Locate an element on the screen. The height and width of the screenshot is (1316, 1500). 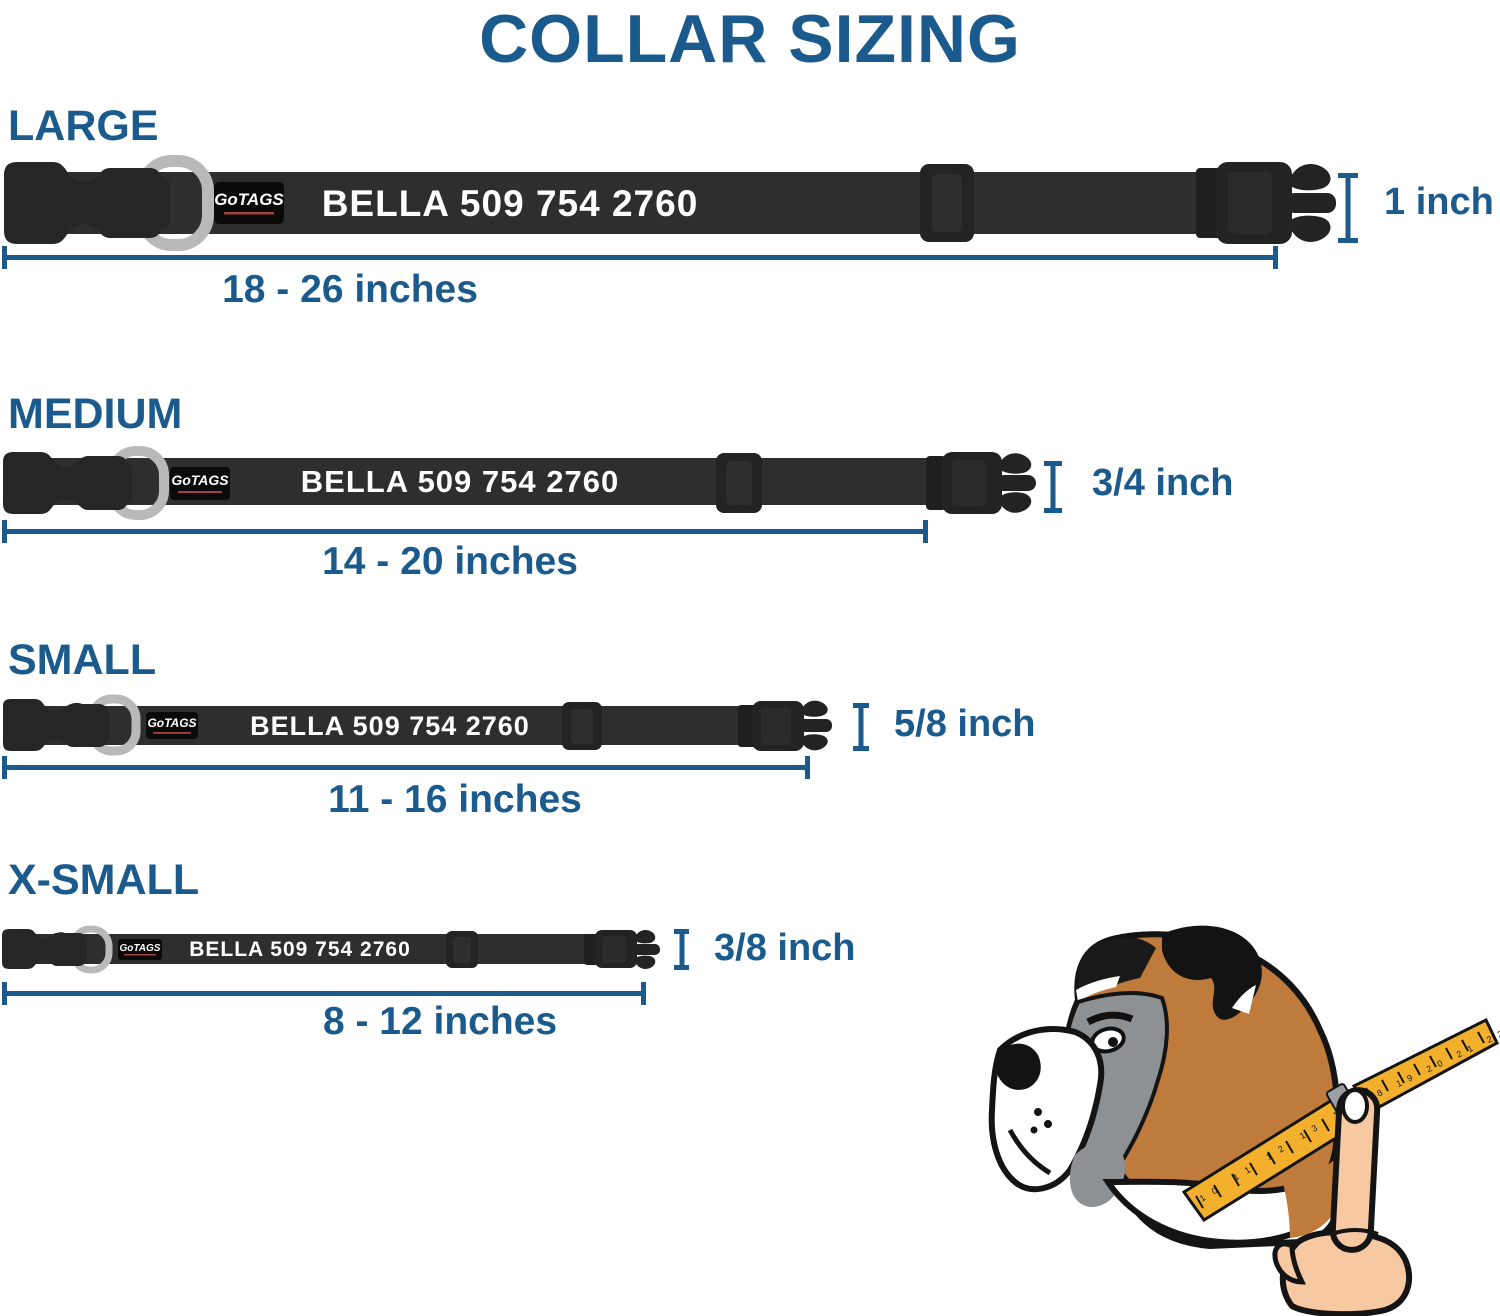
range-label-xsmall: 8 - 12 inches is located at coordinates (440, 1021).